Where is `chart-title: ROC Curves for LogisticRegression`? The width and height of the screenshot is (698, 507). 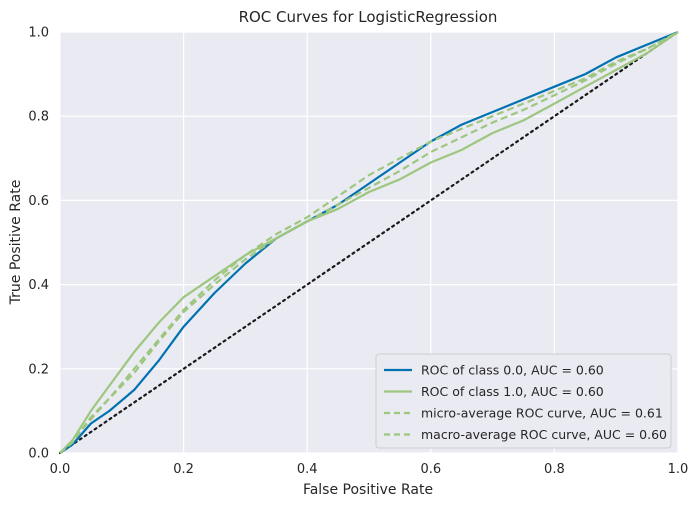 chart-title: ROC Curves for LogisticRegression is located at coordinates (368, 17).